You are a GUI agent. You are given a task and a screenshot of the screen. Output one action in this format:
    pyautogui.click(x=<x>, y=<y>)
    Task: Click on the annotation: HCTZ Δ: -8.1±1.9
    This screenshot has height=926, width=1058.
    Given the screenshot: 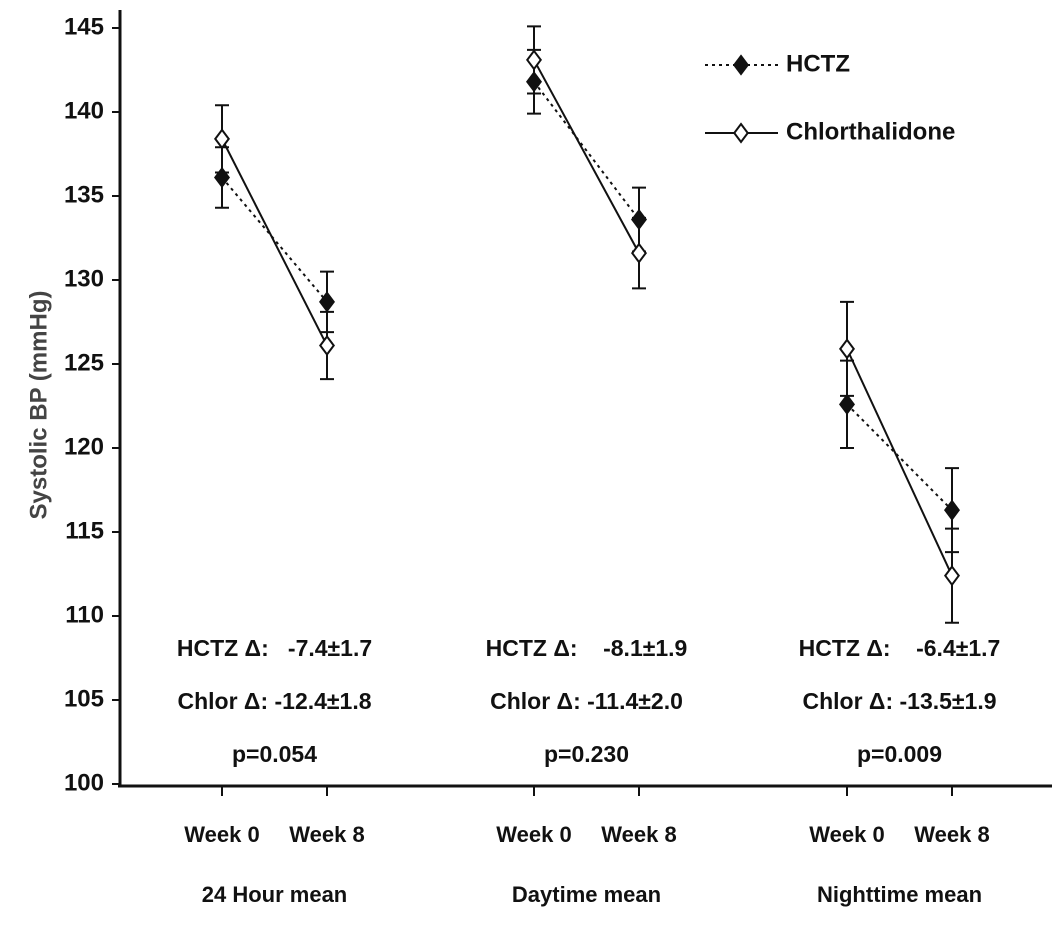 What is the action you would take?
    pyautogui.click(x=587, y=648)
    